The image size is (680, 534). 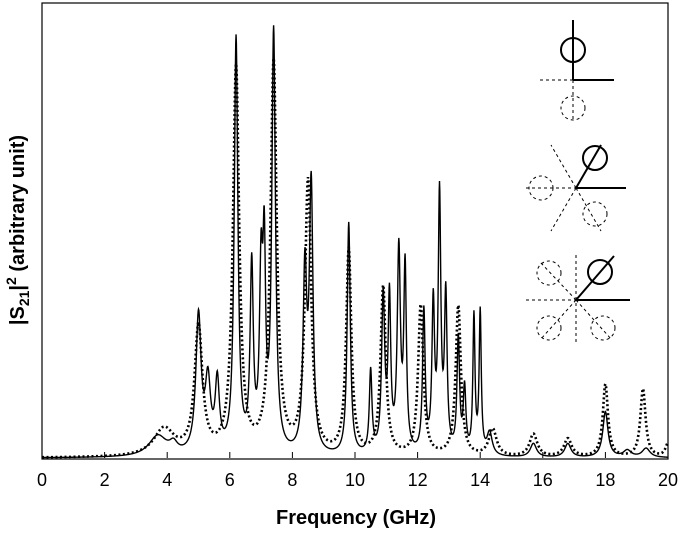 I want to click on inset-schematics, so click(x=578, y=182).